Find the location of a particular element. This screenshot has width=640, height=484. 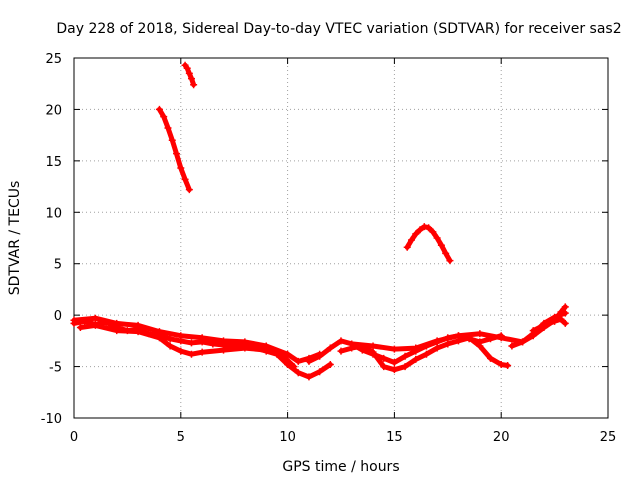

track-steep-upper is located at coordinates (189, 75).